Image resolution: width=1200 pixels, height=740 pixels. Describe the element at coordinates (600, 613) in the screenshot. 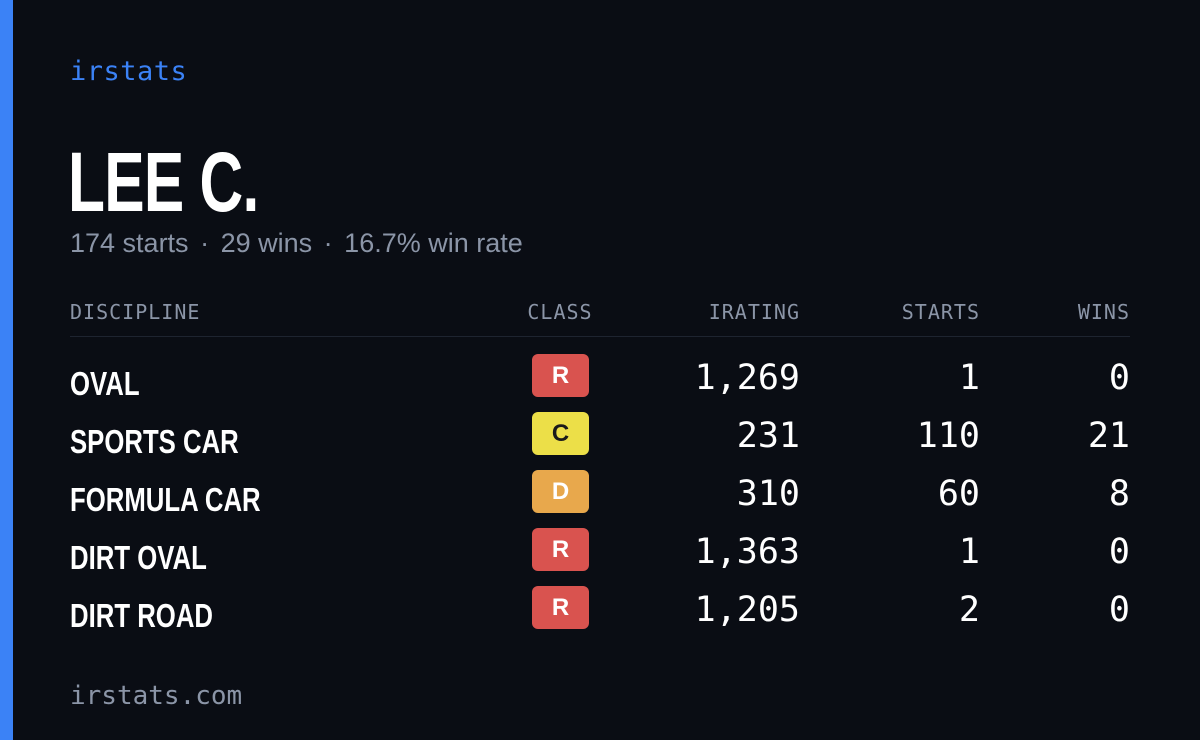

I see `table-row: DIRT ROAD R 1,205 2 0` at that location.